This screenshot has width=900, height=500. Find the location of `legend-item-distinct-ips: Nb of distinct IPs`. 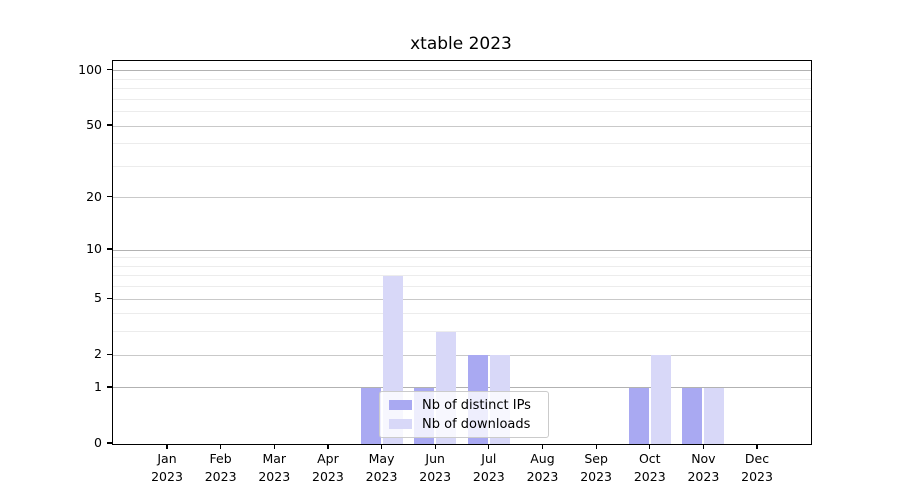

legend-item-distinct-ips: Nb of distinct IPs is located at coordinates (464, 405).